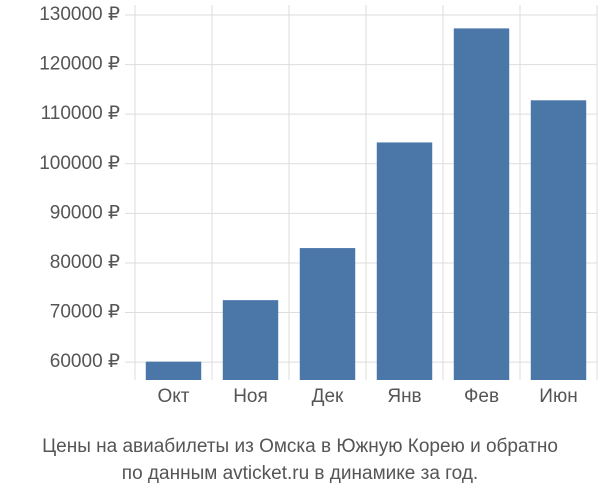 This screenshot has height=500, width=600. What do you see at coordinates (481, 396) in the screenshot?
I see `x-tick-label: Фев` at bounding box center [481, 396].